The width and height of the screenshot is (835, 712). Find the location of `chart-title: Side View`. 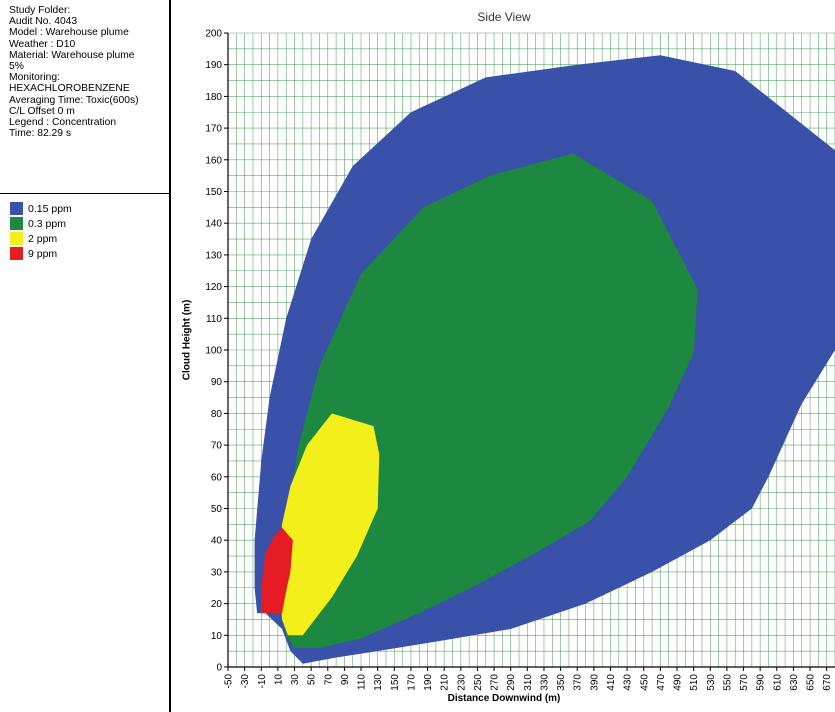

chart-title: Side View is located at coordinates (504, 17).